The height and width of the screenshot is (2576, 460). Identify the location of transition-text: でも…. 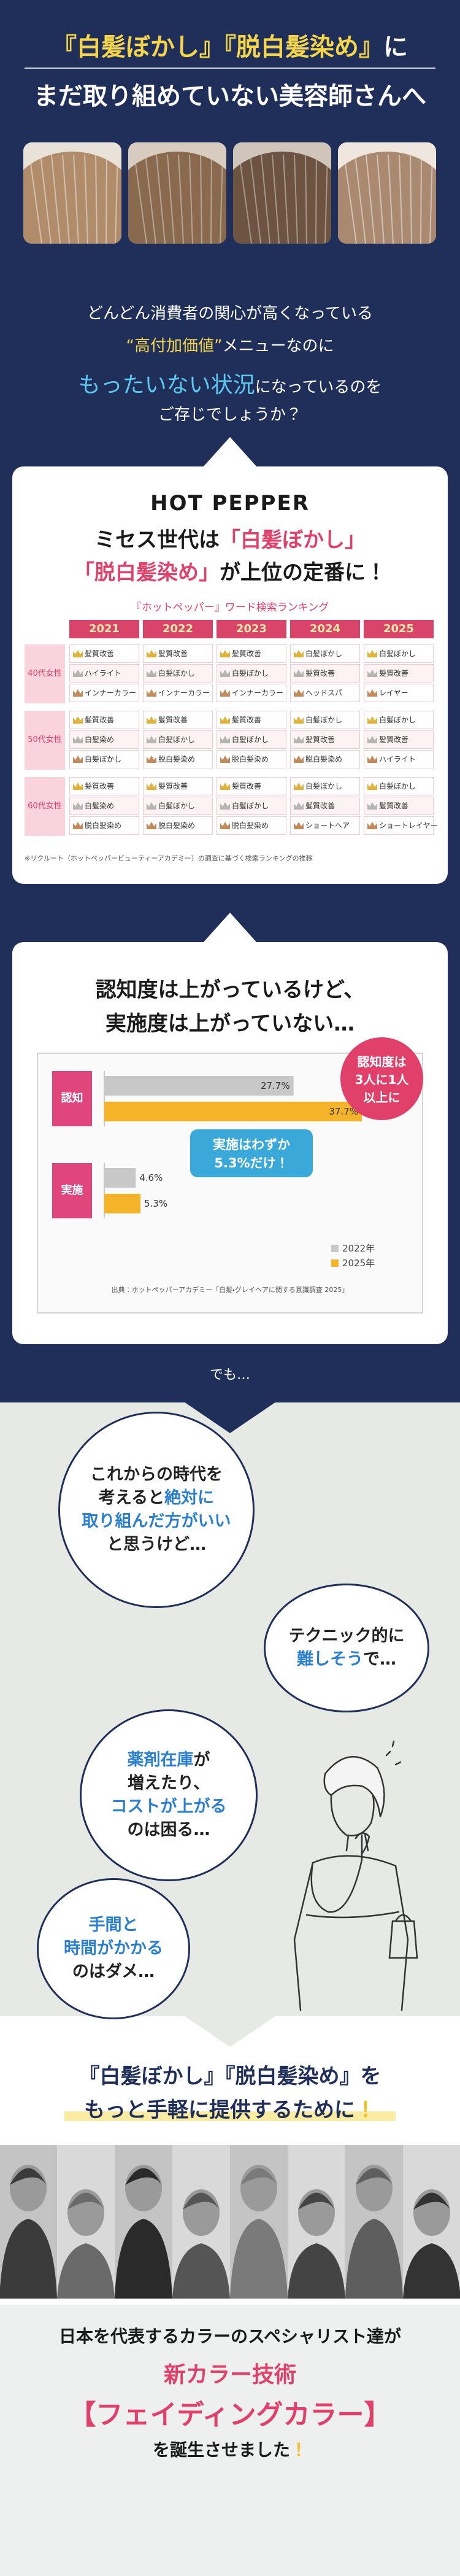
(229, 1375).